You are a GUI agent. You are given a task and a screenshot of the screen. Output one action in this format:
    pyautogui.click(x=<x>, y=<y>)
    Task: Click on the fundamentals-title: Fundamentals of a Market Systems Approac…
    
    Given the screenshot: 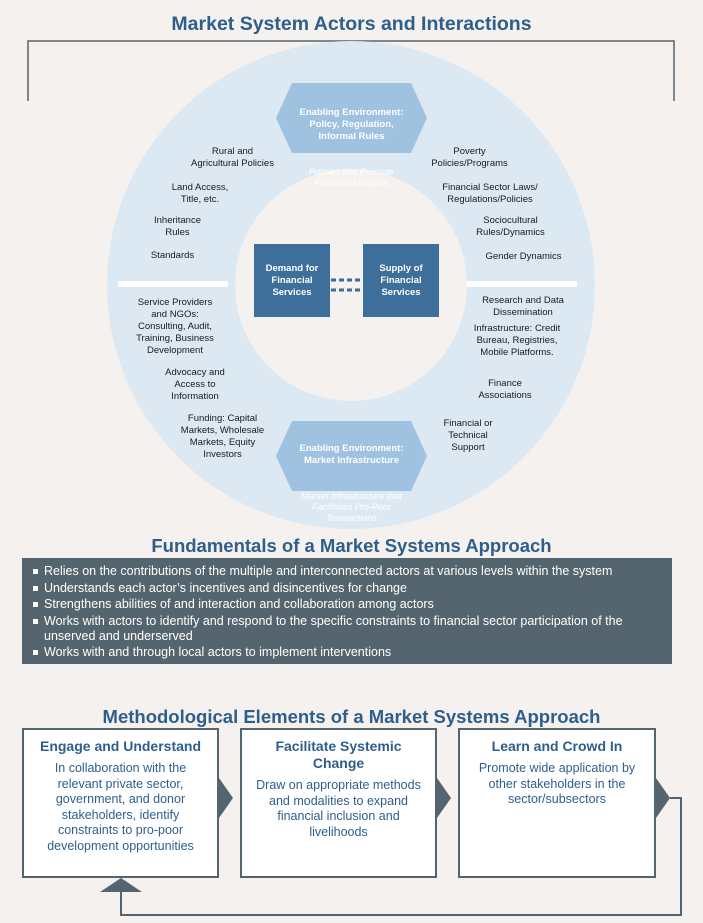 What is the action you would take?
    pyautogui.click(x=351, y=545)
    